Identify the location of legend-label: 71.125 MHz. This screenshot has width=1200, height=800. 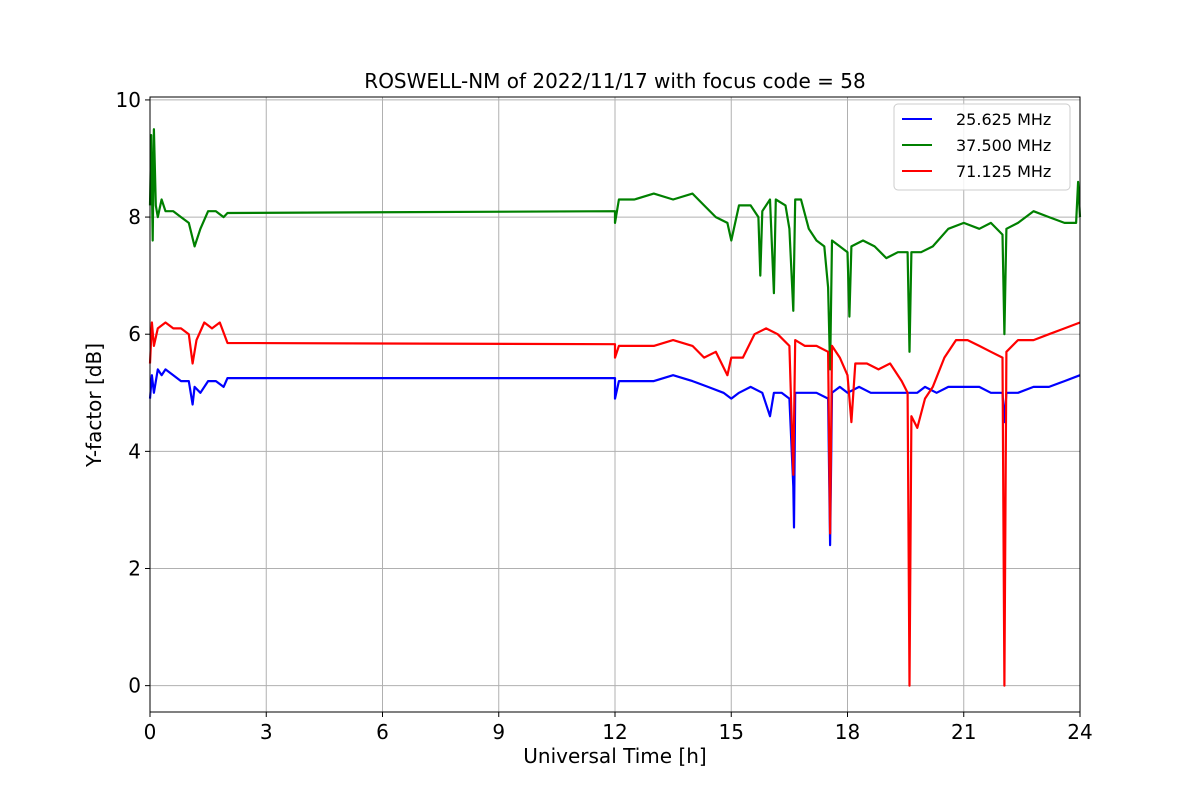
(1003, 171).